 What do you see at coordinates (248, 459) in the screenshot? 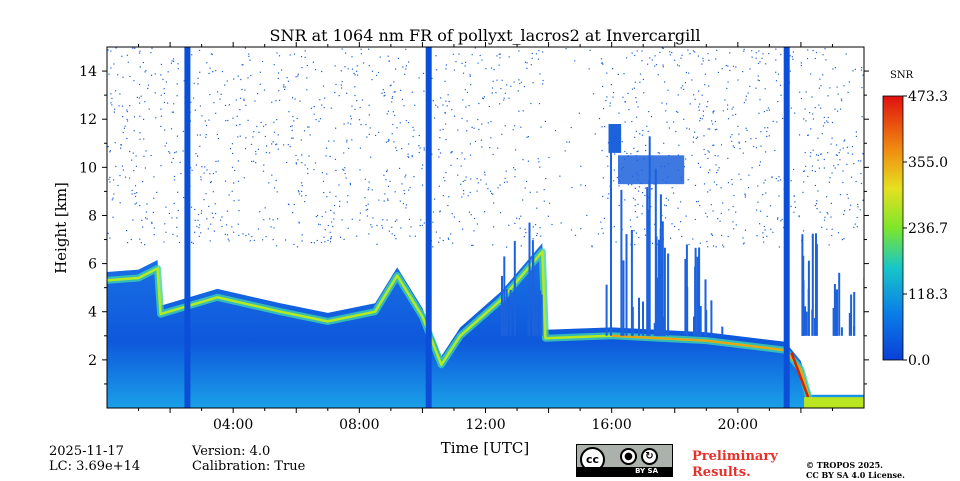
I see `footer-version: Version: 4.0 Calibration: True` at bounding box center [248, 459].